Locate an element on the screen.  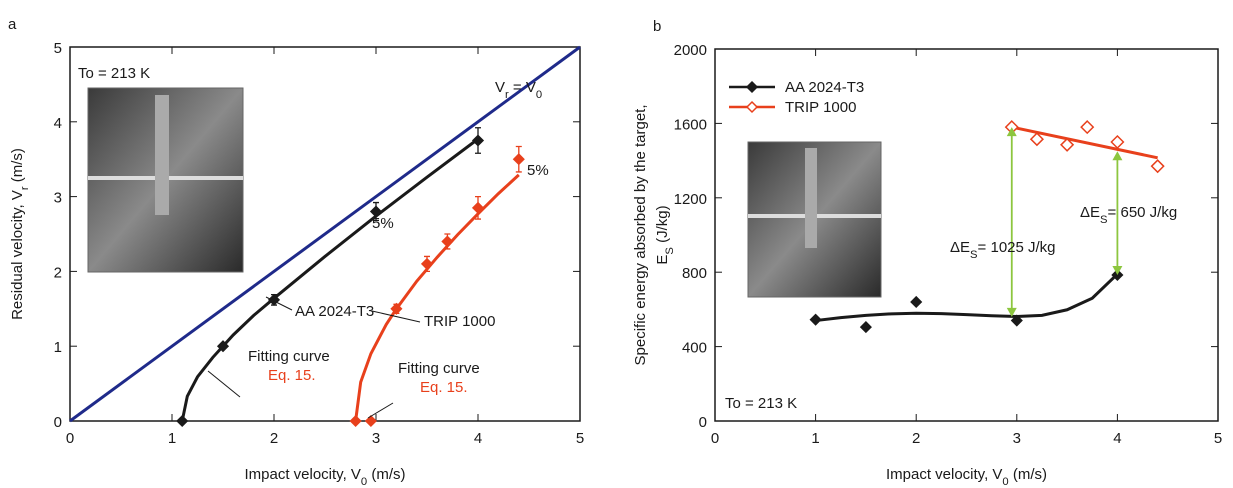
y-axis-label-part: (J/kg) is located at coordinates (662, 226).